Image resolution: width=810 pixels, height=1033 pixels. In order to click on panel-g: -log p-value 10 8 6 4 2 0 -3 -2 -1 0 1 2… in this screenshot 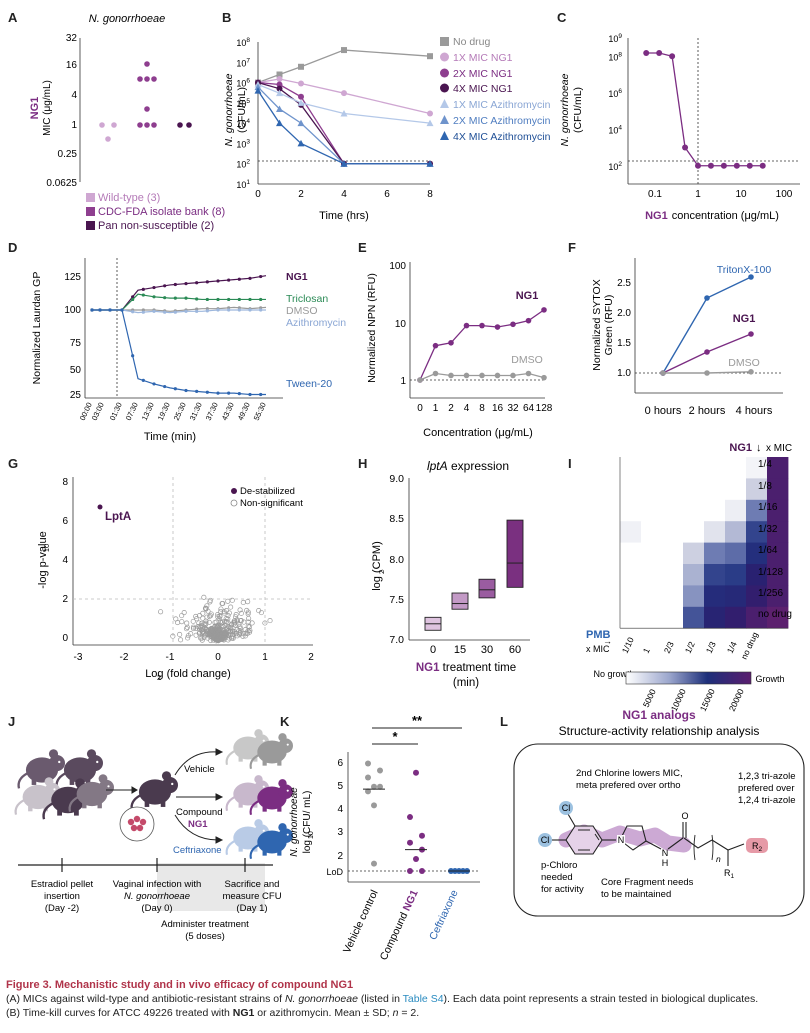, I will do `click(175, 579)`.